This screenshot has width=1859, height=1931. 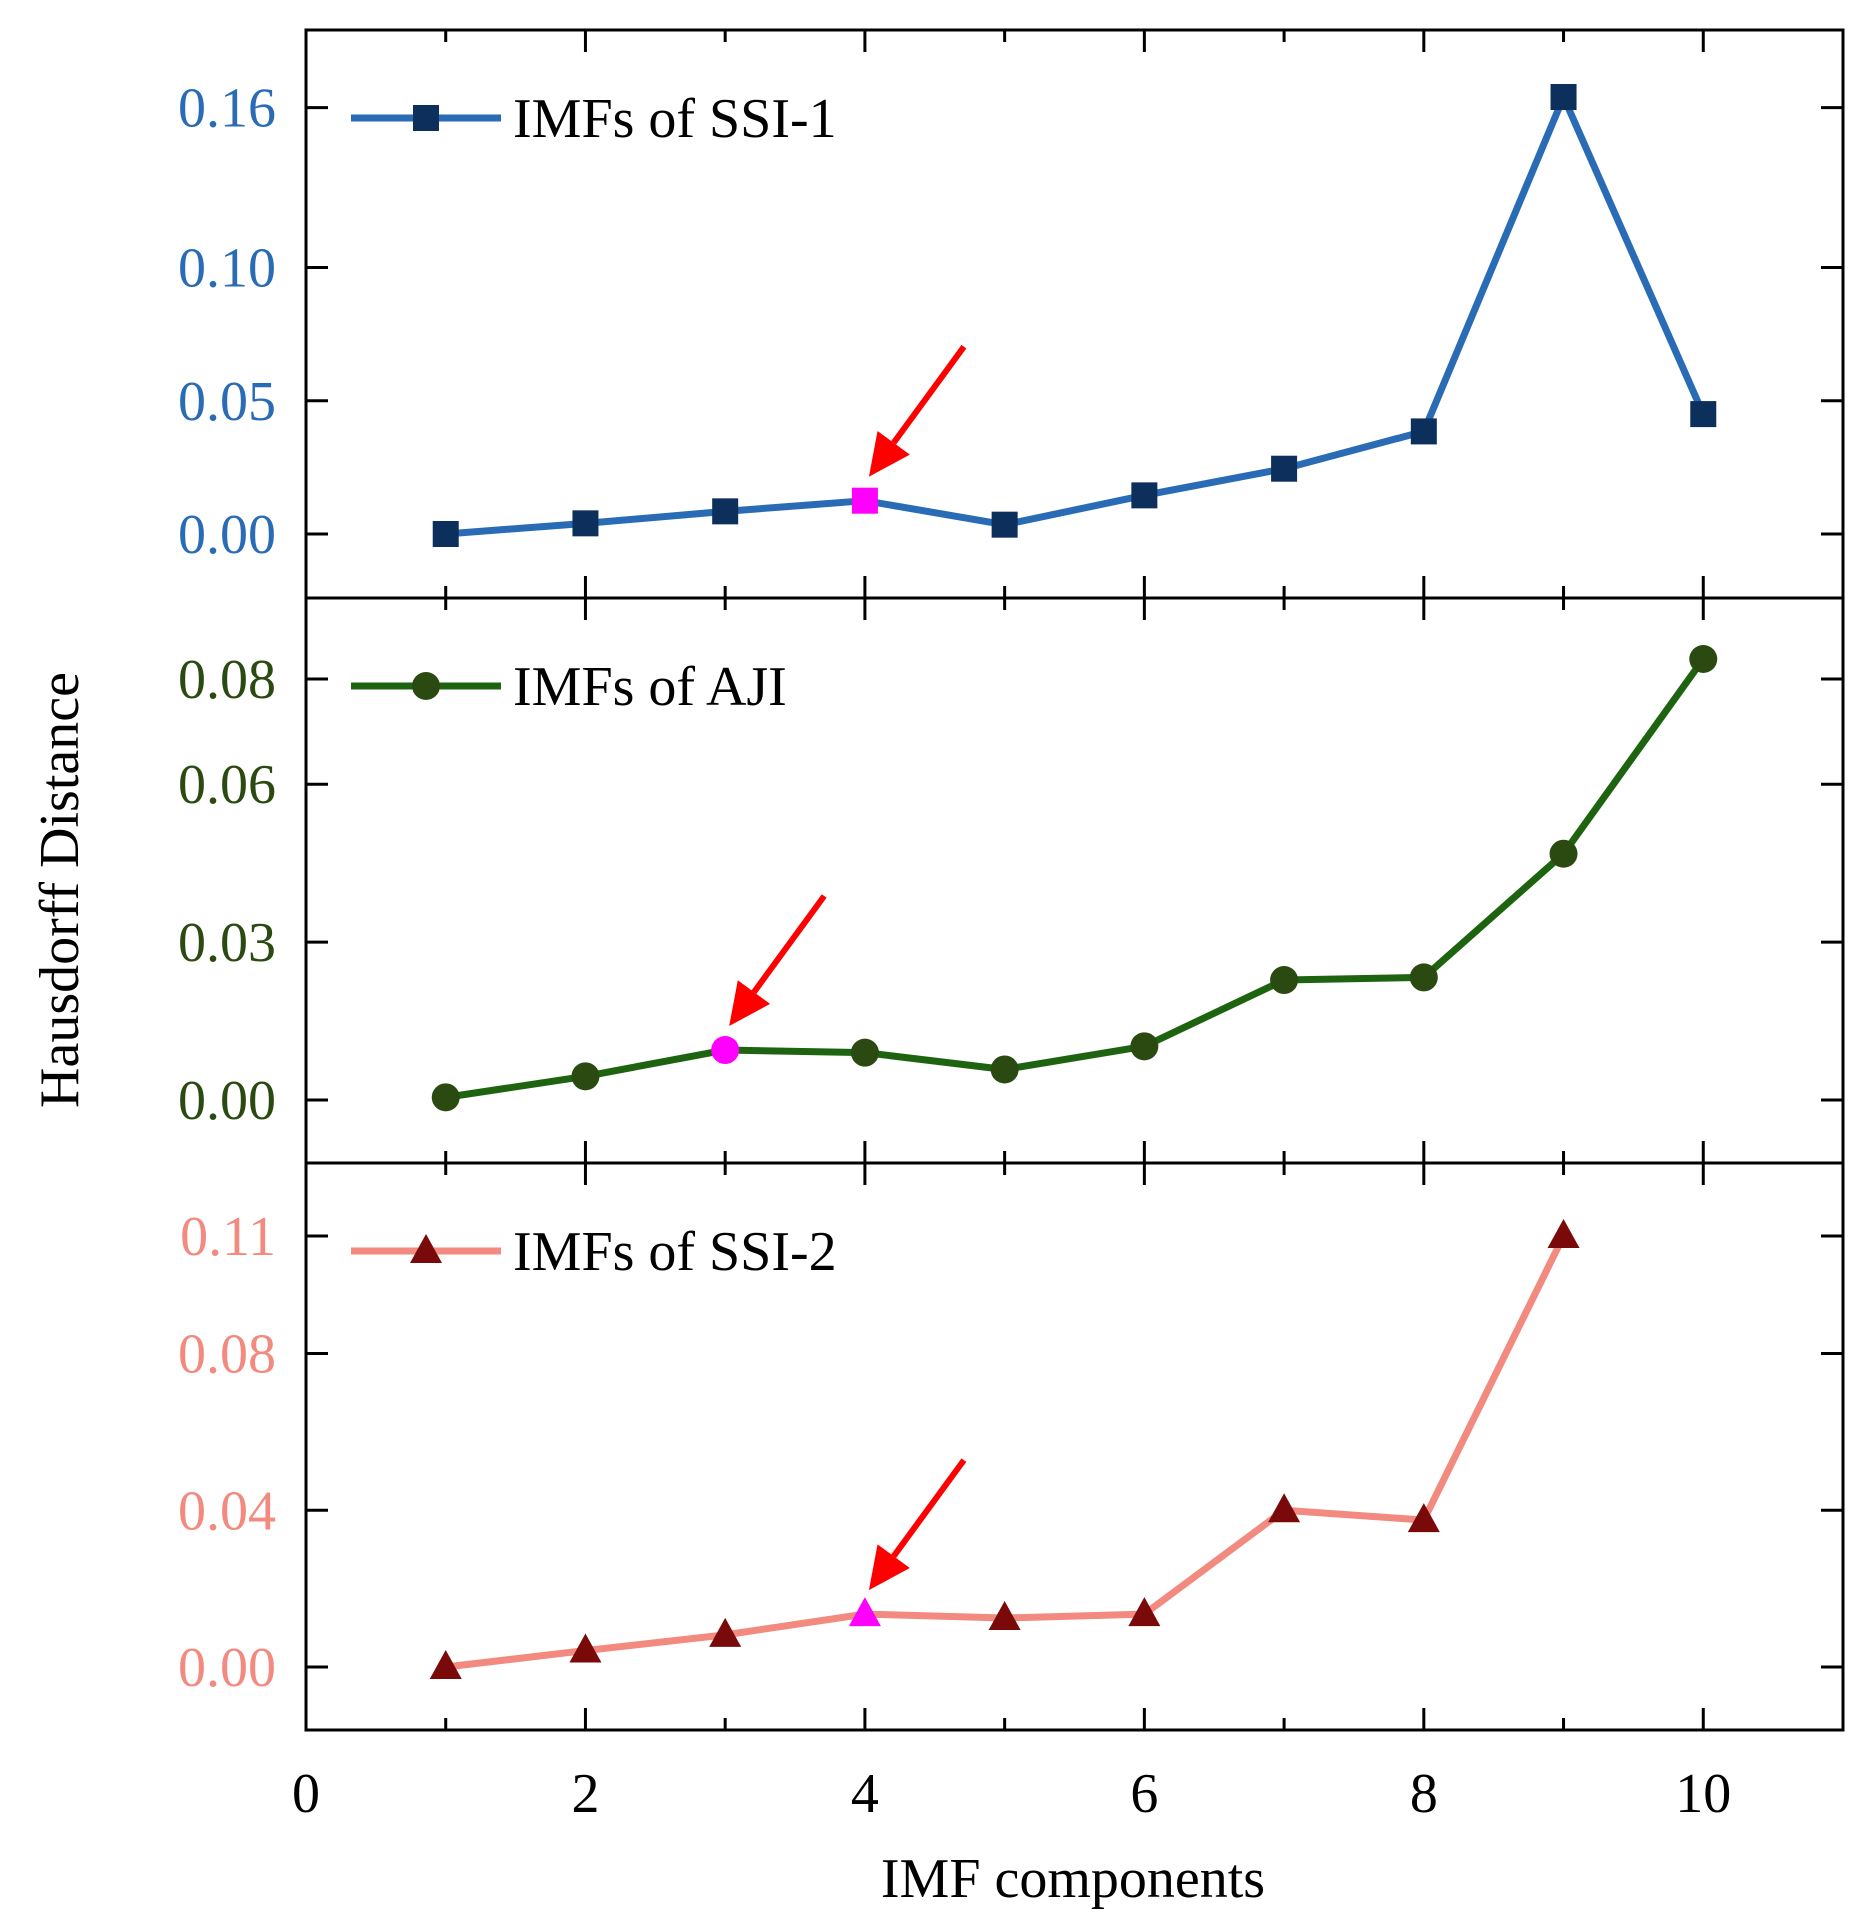 What do you see at coordinates (1144, 1794) in the screenshot?
I see `x-tick-label: 6` at bounding box center [1144, 1794].